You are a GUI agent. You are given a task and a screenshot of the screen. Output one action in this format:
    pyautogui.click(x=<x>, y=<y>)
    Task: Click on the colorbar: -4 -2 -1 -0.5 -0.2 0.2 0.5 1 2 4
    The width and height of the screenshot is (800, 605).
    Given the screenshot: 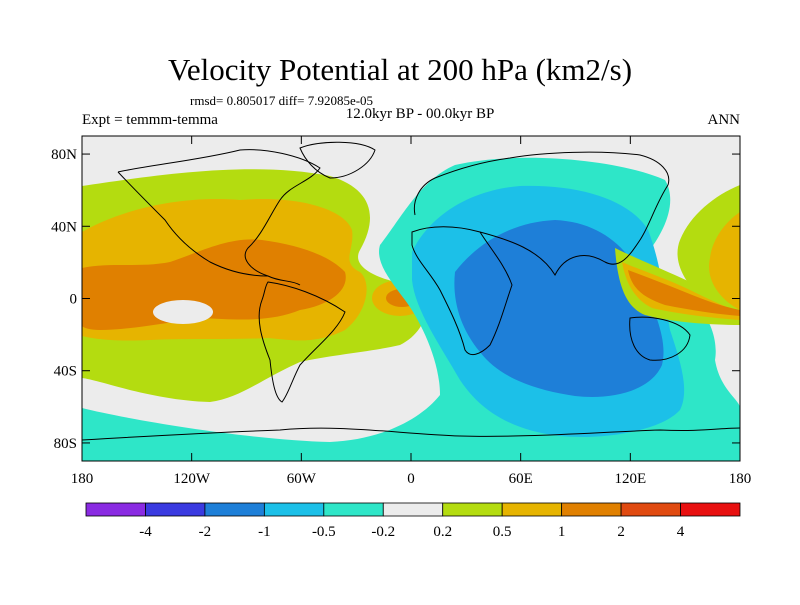 What is the action you would take?
    pyautogui.click(x=413, y=521)
    